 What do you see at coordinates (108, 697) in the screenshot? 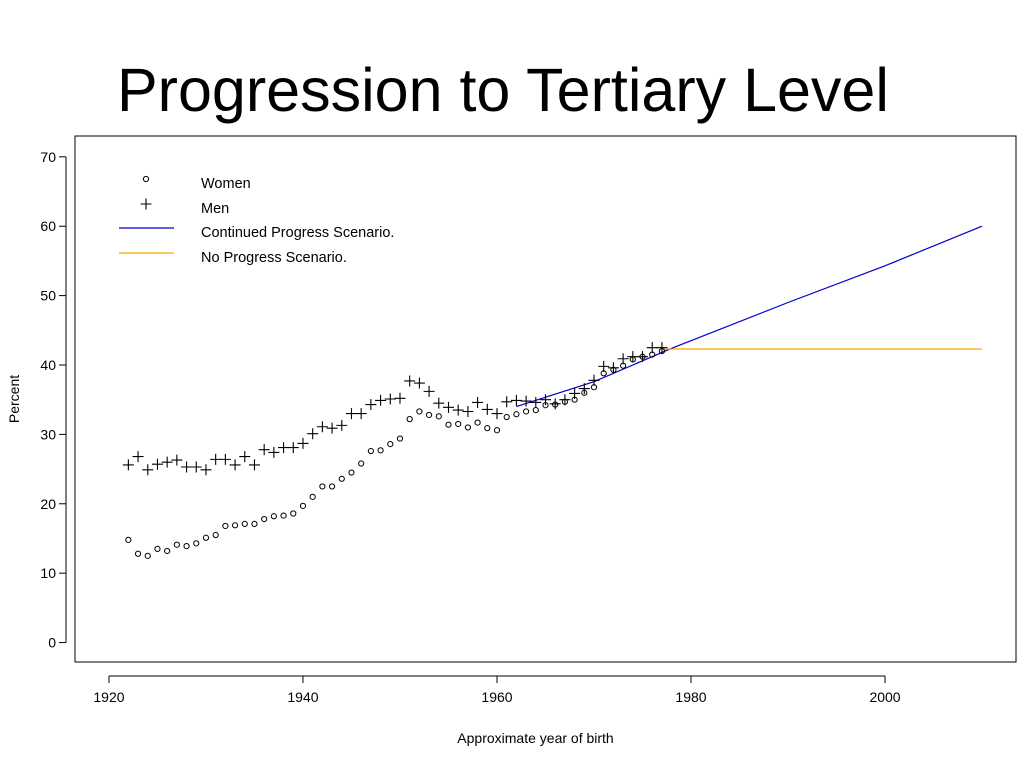
I see `x-tick-label: 1920` at bounding box center [108, 697].